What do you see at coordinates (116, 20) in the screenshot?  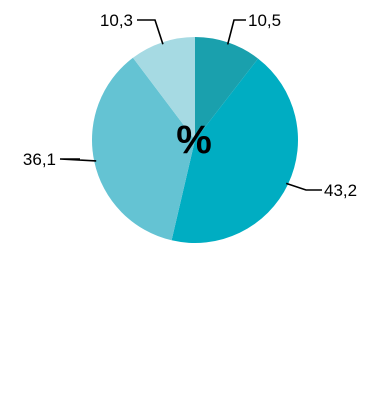 I see `slice-value-label: 10,3` at bounding box center [116, 20].